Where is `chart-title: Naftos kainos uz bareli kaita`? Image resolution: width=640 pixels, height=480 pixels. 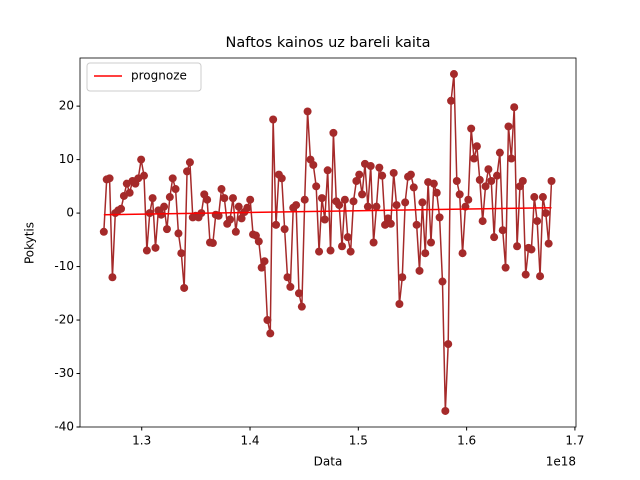 chart-title: Naftos kainos uz bareli kaita is located at coordinates (328, 43).